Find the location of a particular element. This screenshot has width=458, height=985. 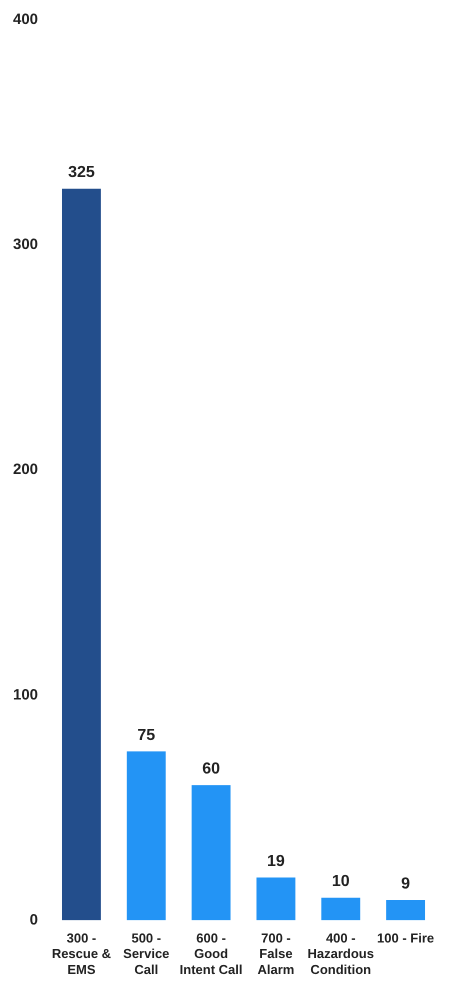

y-tick-label: 100 is located at coordinates (25, 695).